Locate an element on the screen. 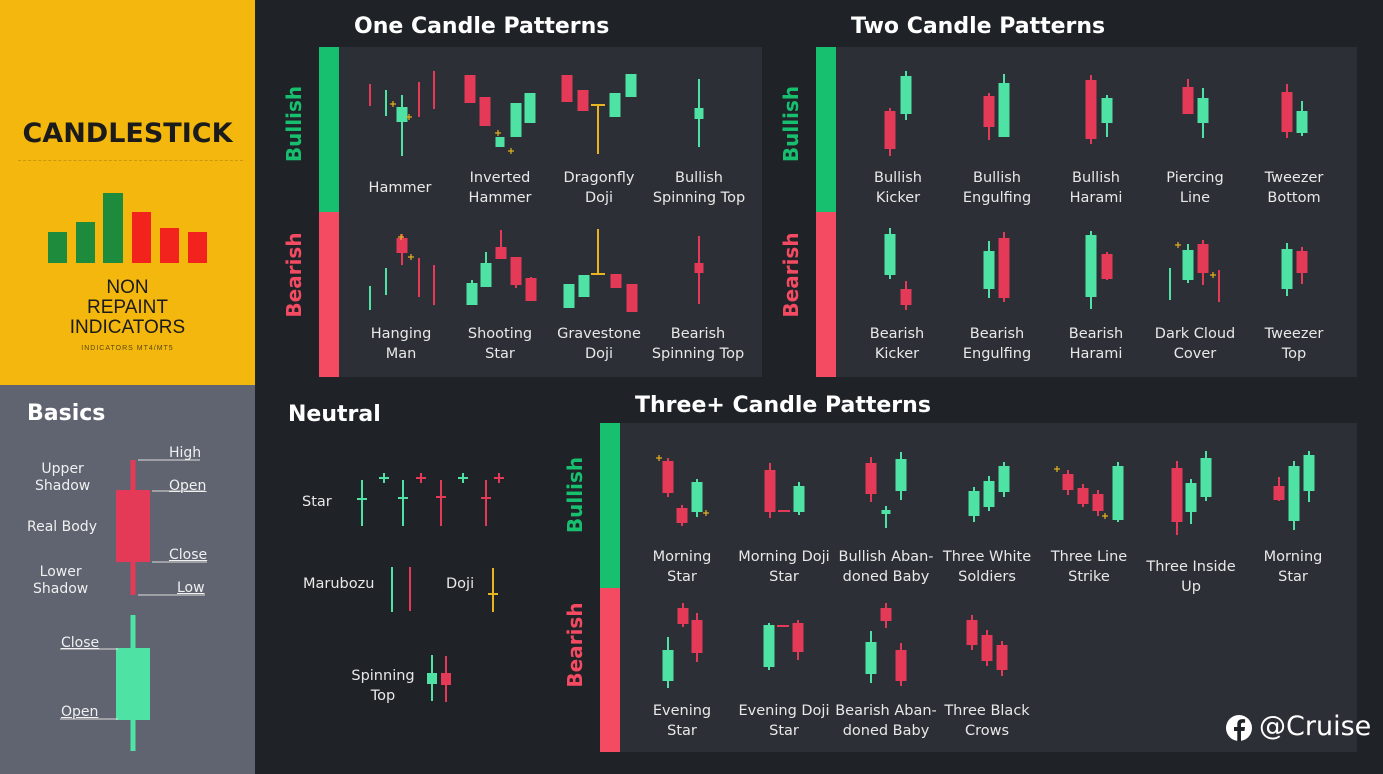  pattern-label: Gravestone Doji is located at coordinates (599, 344).